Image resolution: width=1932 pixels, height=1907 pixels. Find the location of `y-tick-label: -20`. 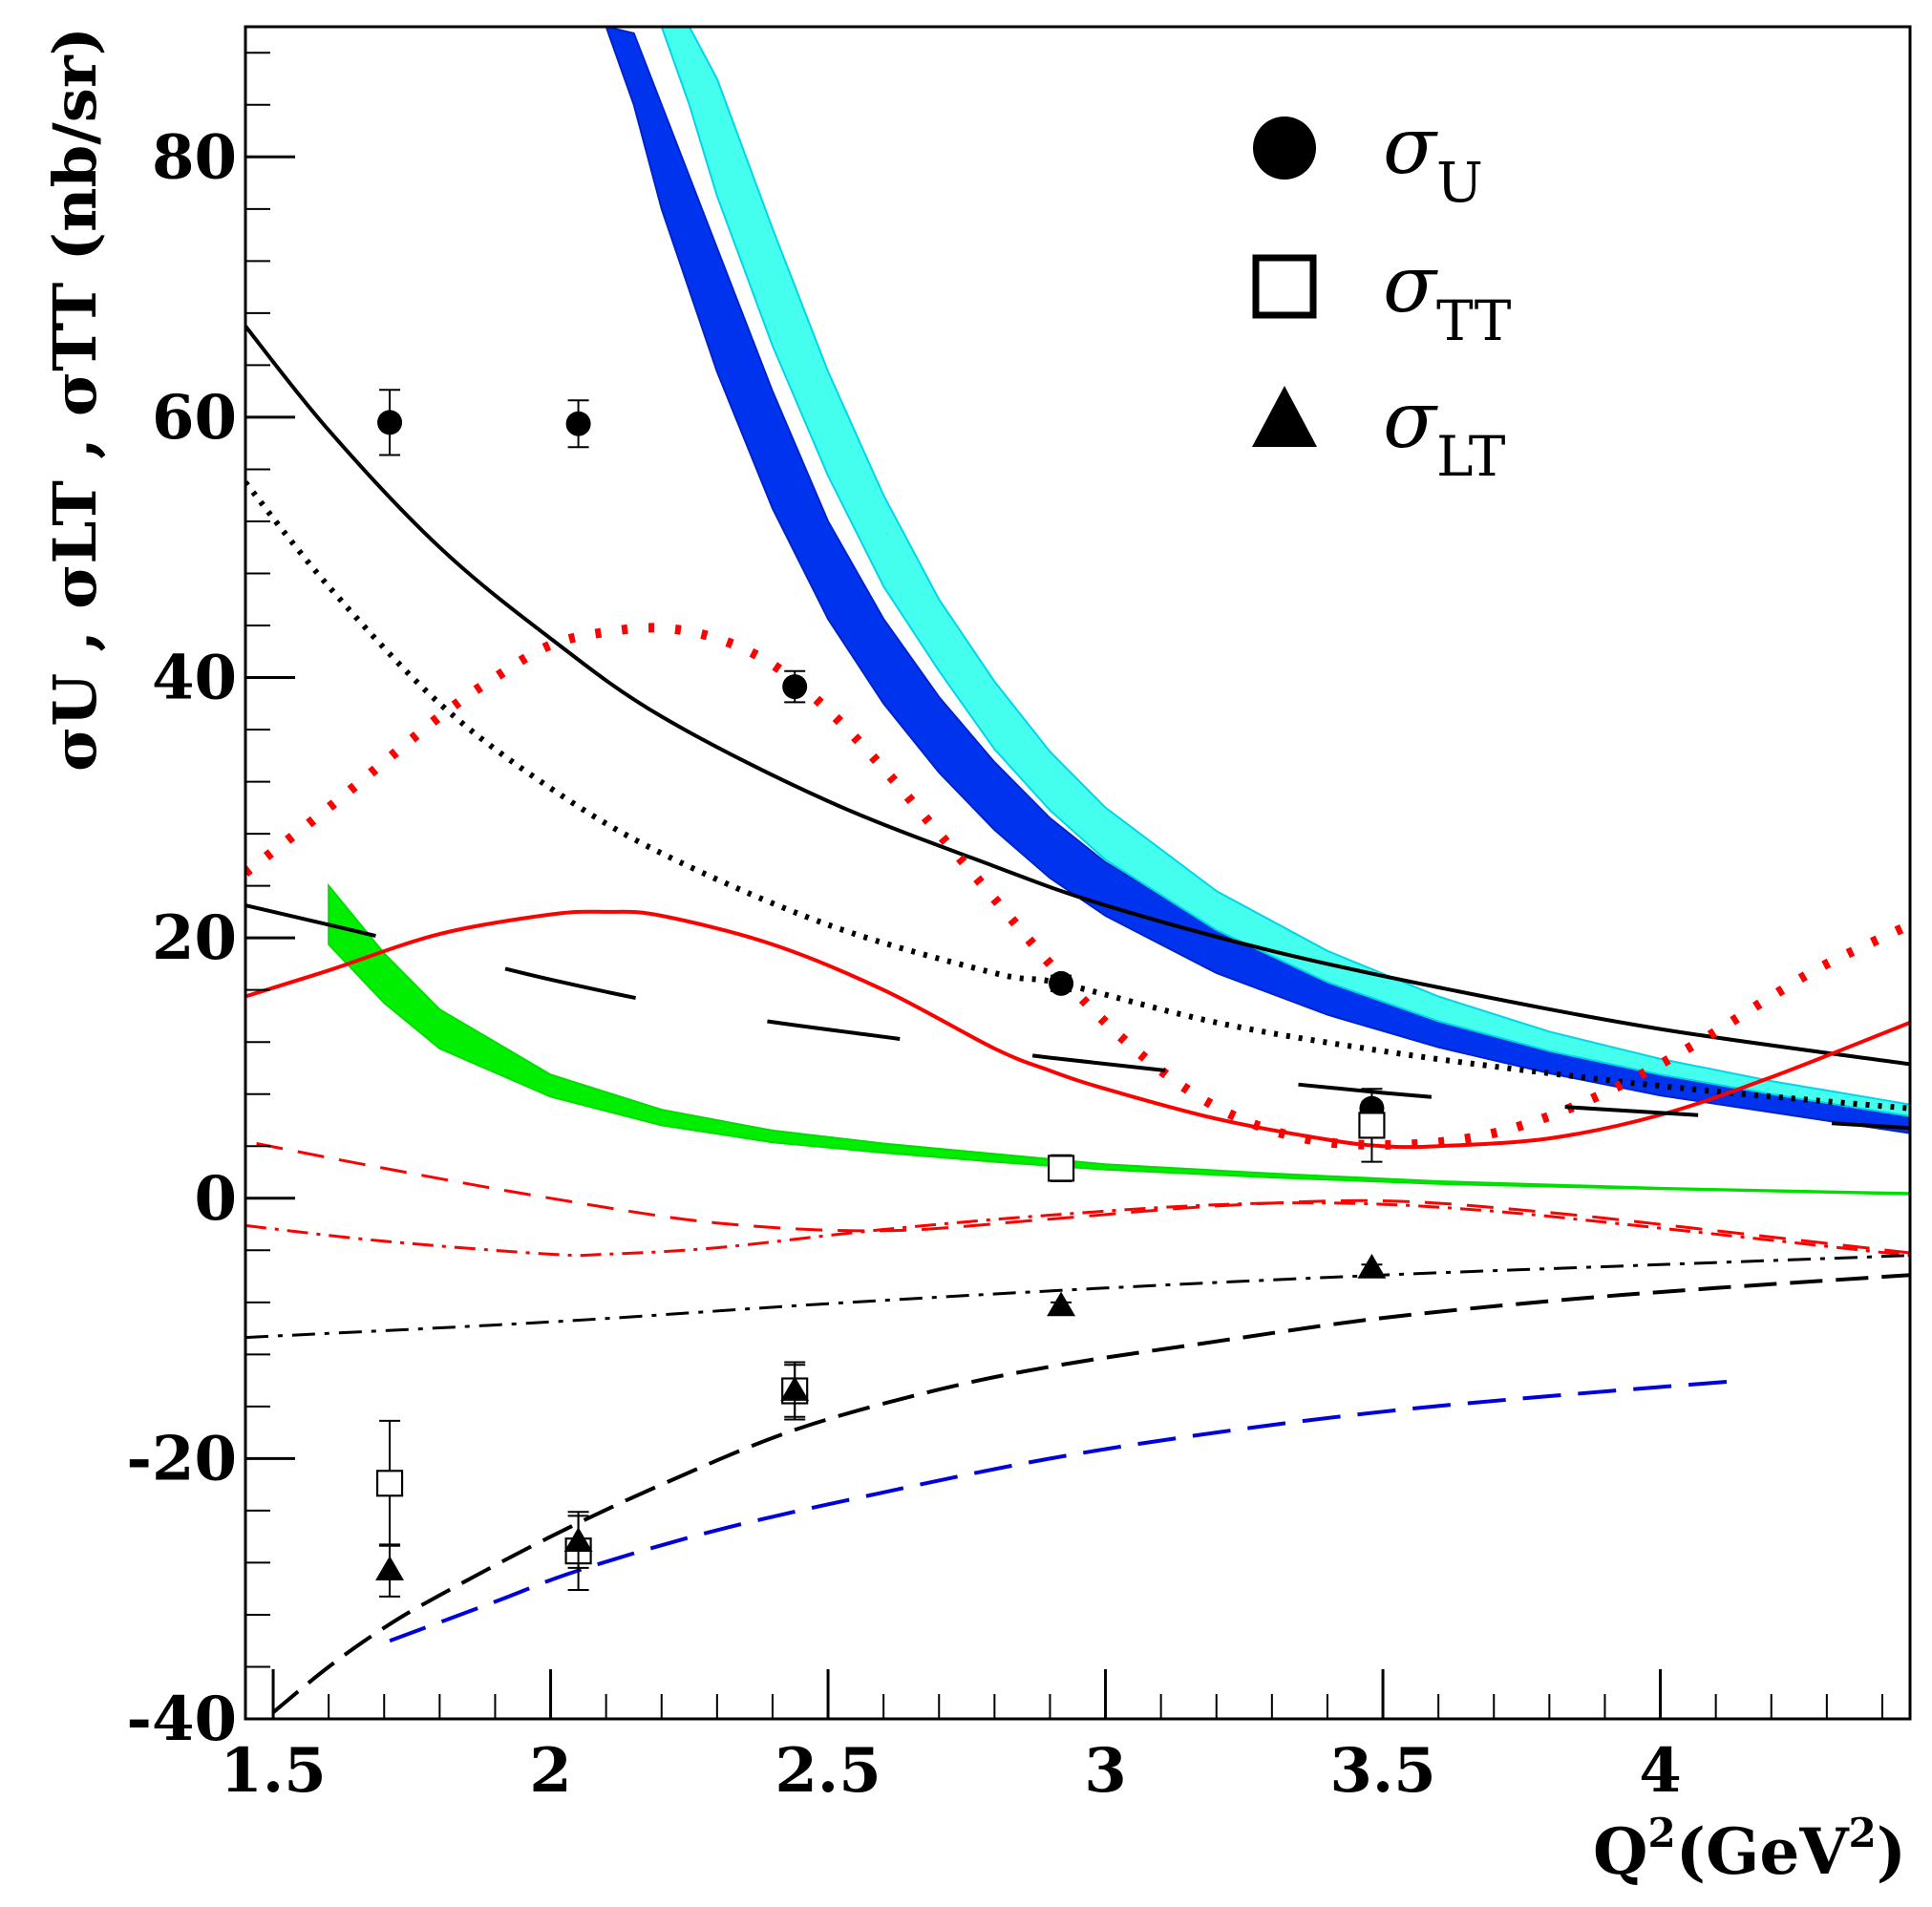

y-tick-label: -20 is located at coordinates (181, 1458).